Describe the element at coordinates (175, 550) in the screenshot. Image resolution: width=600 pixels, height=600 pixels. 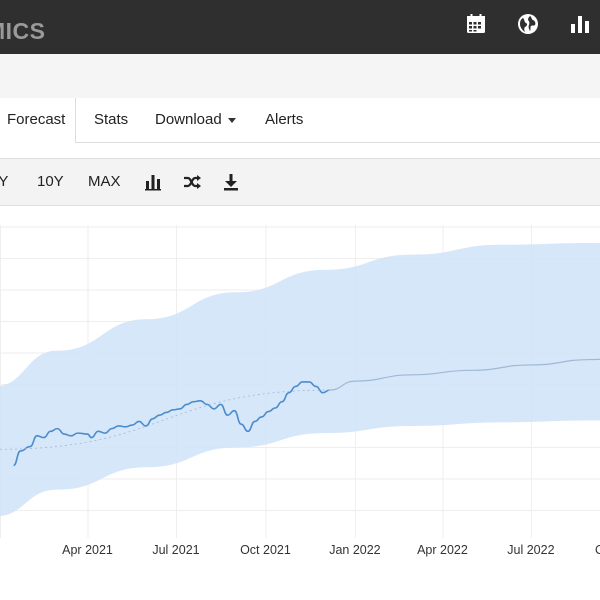
I see `x-tick-label: Jul 2021` at that location.